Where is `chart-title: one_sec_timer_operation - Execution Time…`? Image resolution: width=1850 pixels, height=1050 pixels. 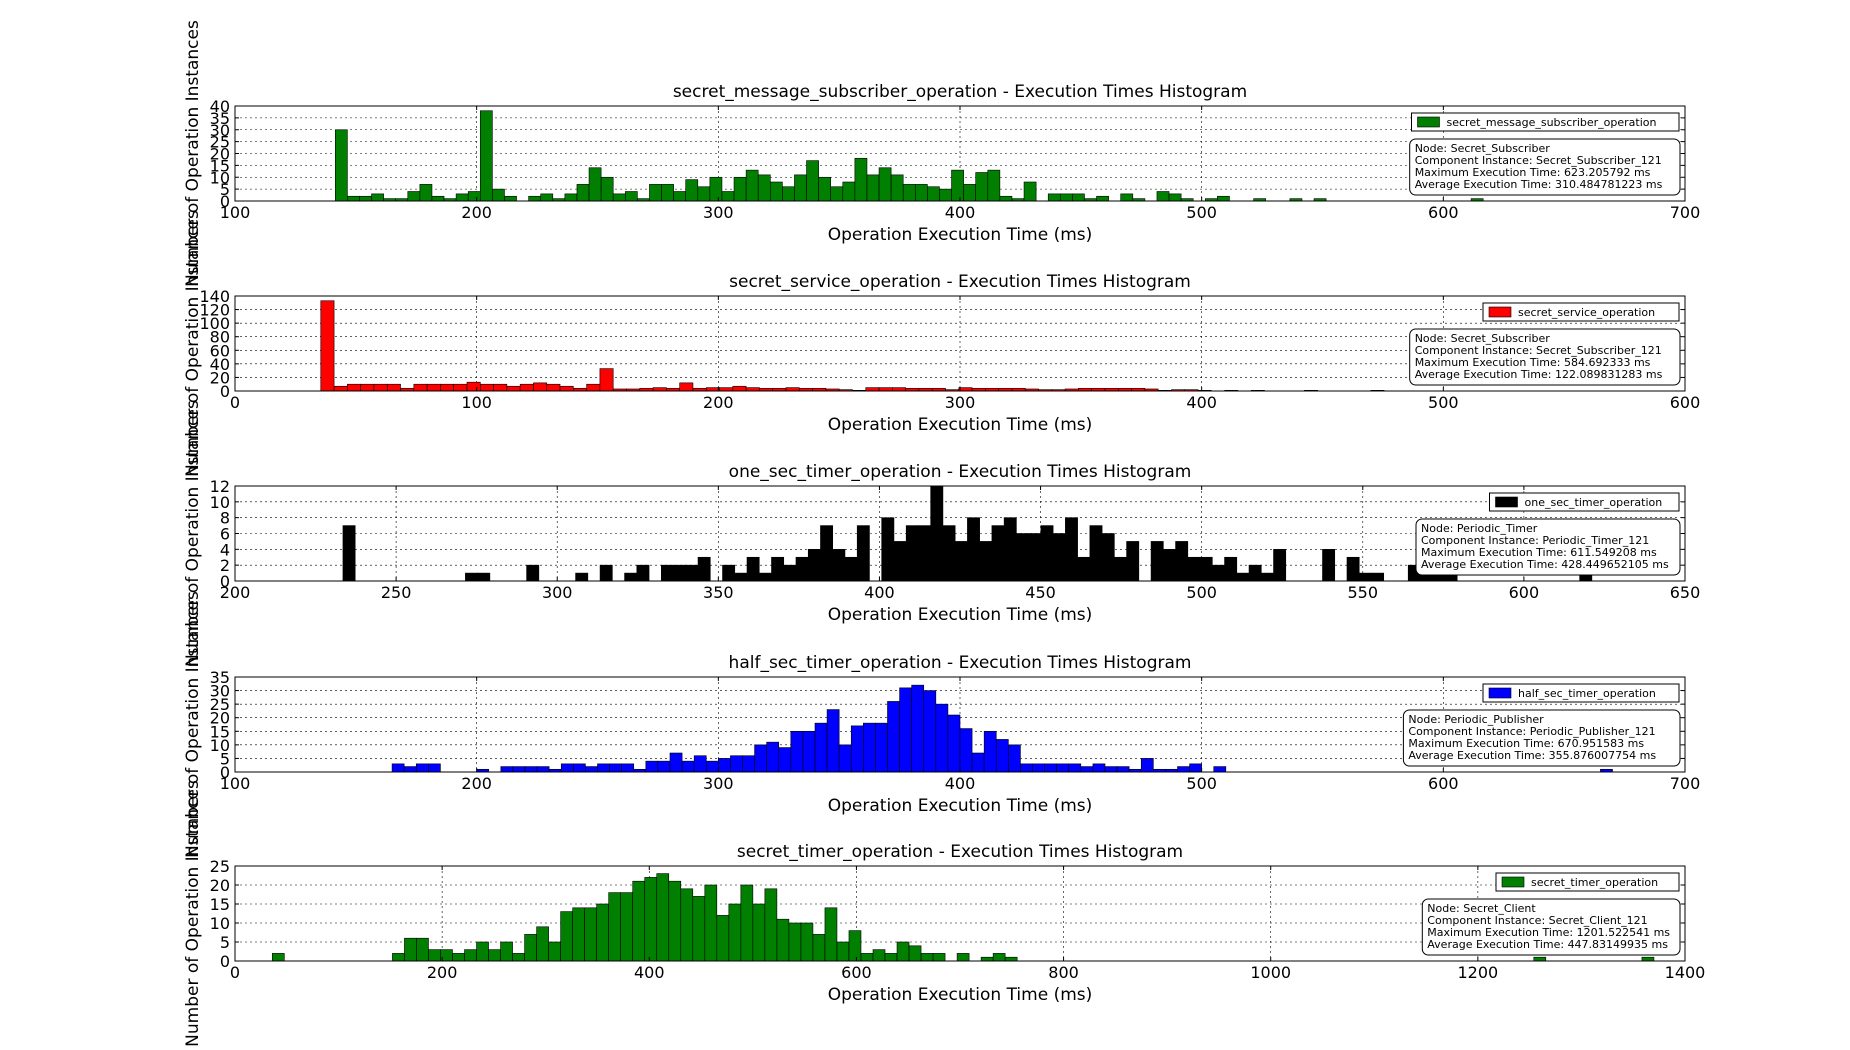 chart-title: one_sec_timer_operation - Execution Time… is located at coordinates (960, 472).